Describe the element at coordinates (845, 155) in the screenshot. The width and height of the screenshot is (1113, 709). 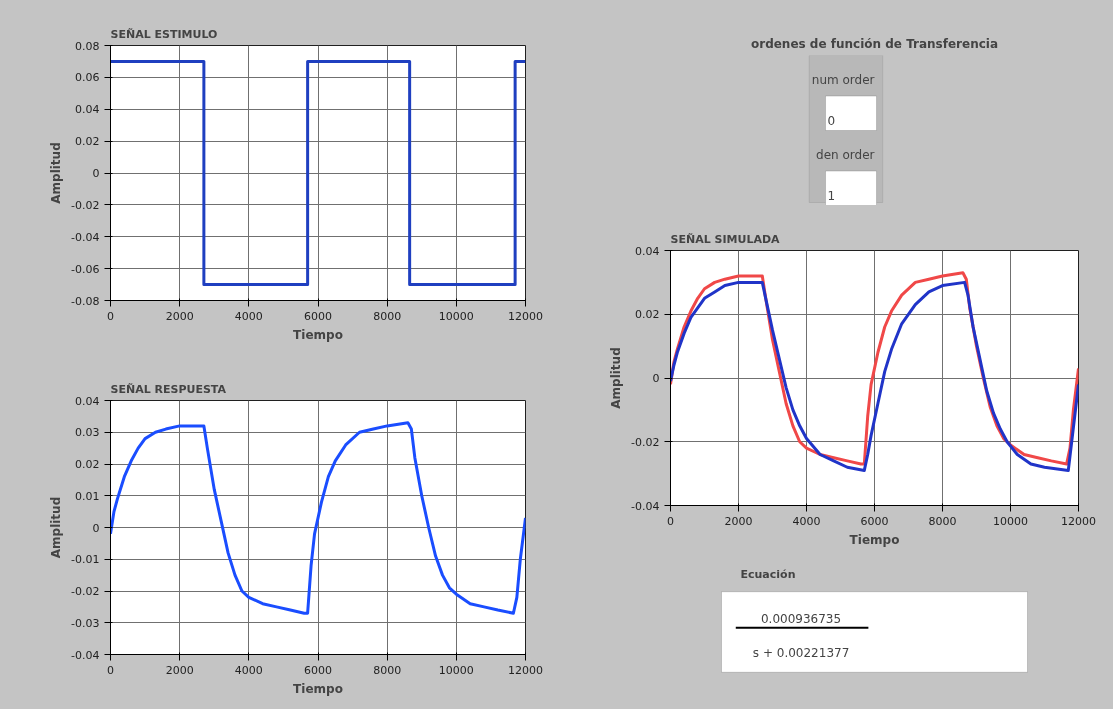
I see `text: den order` at that location.